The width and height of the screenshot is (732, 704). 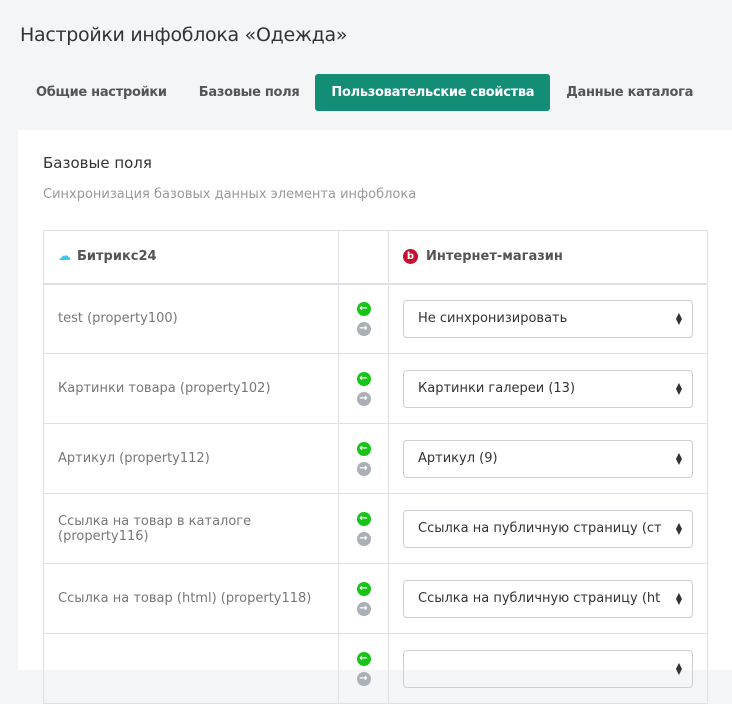 I want to click on cloud-icon: ☁, so click(x=64, y=257).